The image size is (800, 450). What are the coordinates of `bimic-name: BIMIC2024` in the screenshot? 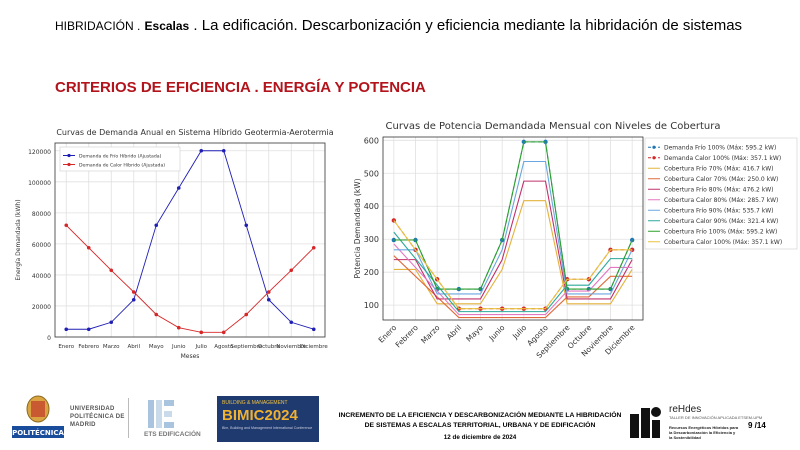 It's located at (260, 415).